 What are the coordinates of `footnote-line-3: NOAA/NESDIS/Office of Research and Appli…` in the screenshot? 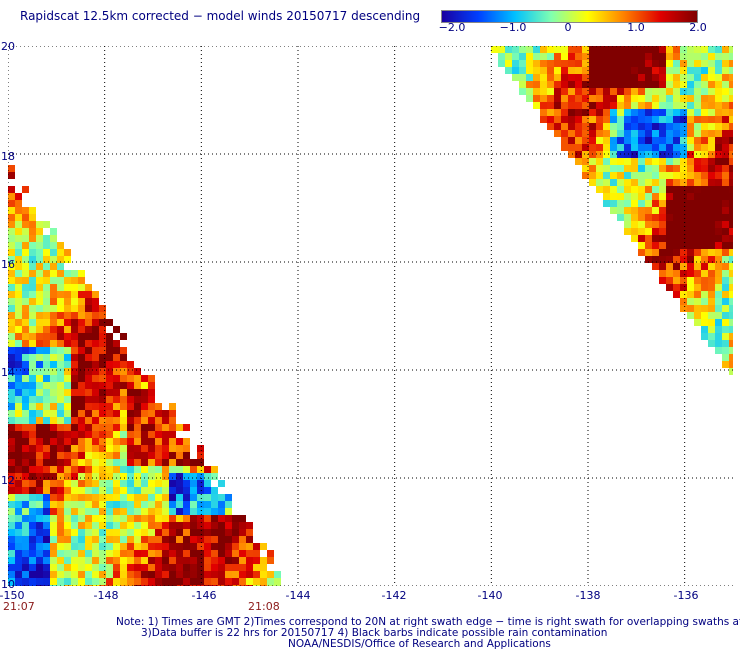 It's located at (419, 644).